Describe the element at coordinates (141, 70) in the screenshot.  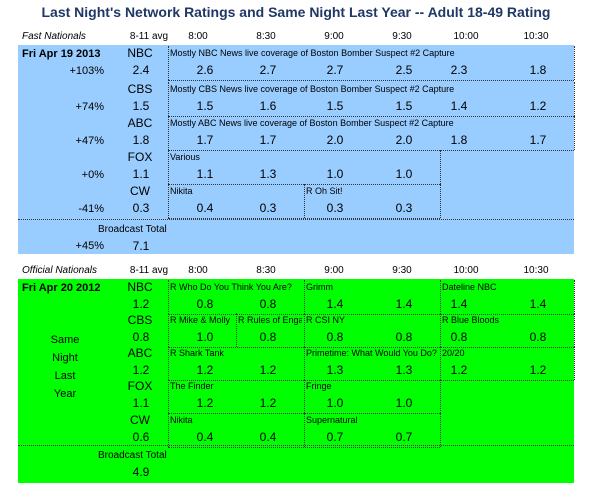
I see `avg-rating: 2.4` at that location.